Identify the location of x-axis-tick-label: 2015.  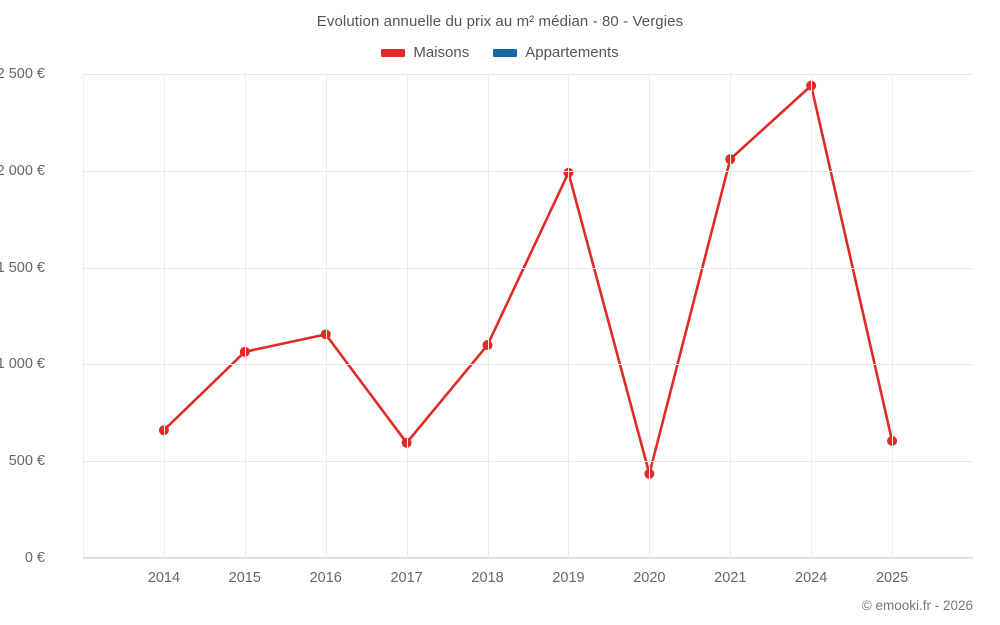
(244, 578).